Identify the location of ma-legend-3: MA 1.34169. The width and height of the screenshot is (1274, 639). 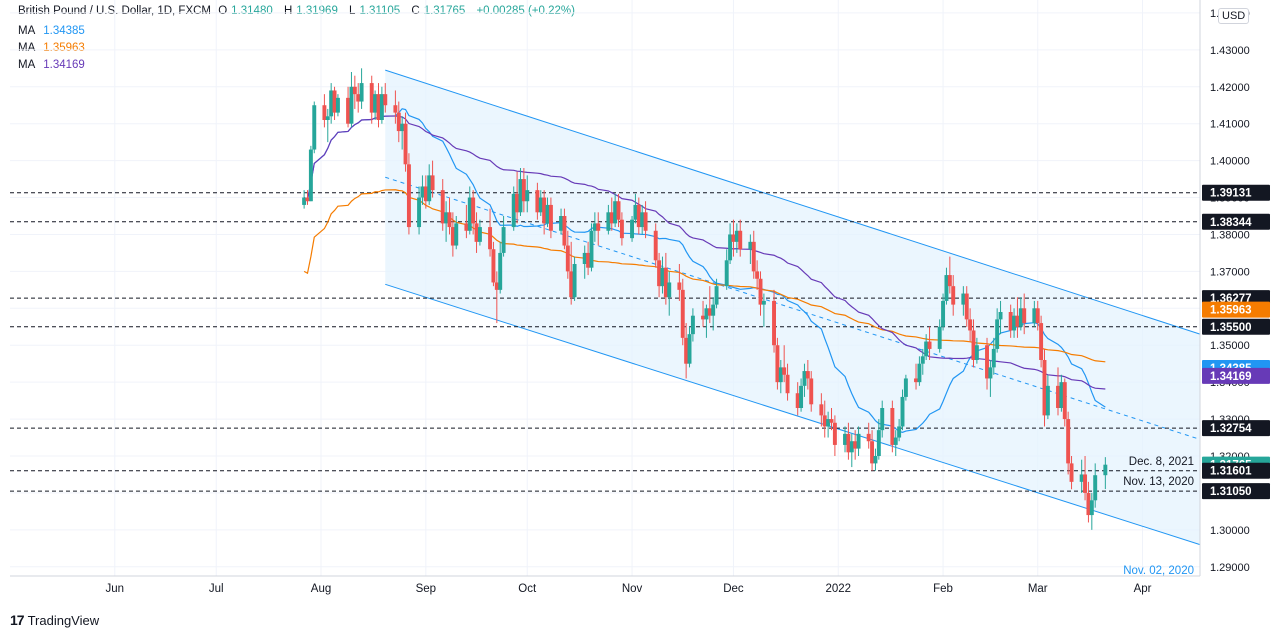
(51, 65).